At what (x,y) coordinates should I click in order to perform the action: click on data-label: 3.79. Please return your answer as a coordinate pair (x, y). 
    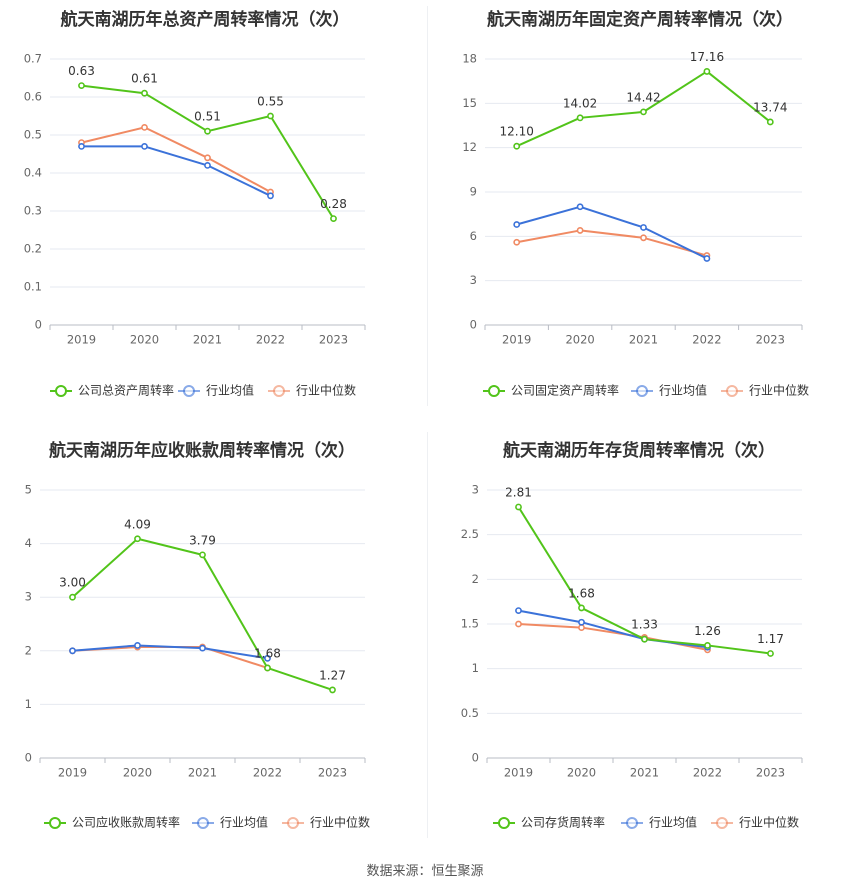
    Looking at the image, I should click on (202, 540).